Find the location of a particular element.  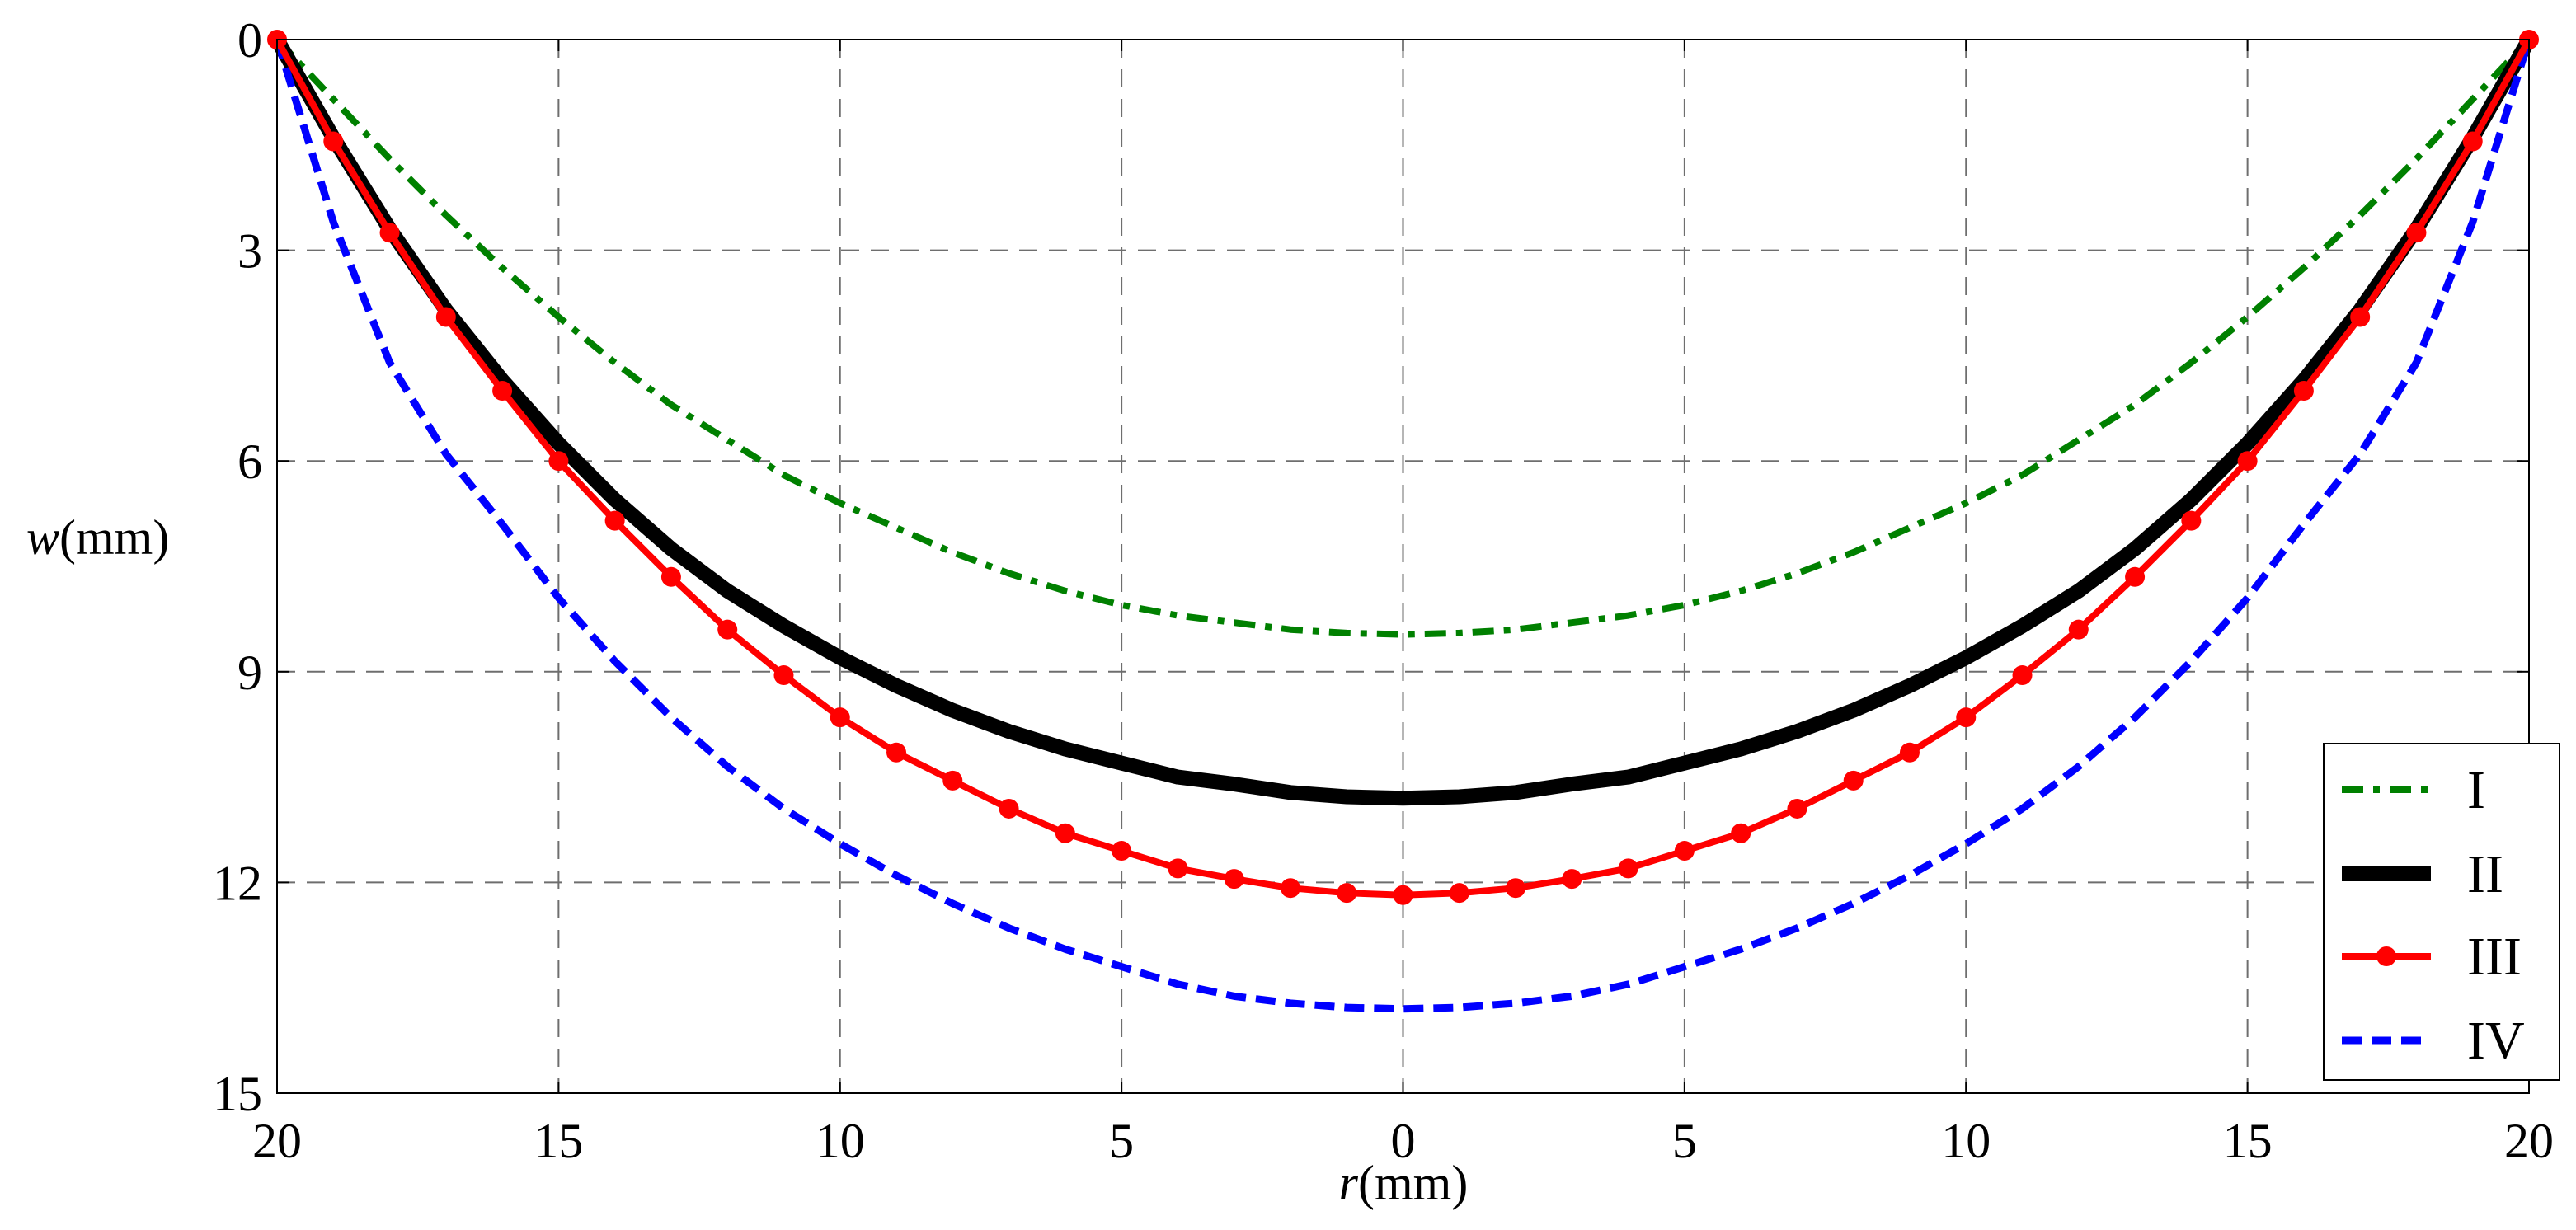

y-axis-label-unit: (mm) is located at coordinates (114, 537).